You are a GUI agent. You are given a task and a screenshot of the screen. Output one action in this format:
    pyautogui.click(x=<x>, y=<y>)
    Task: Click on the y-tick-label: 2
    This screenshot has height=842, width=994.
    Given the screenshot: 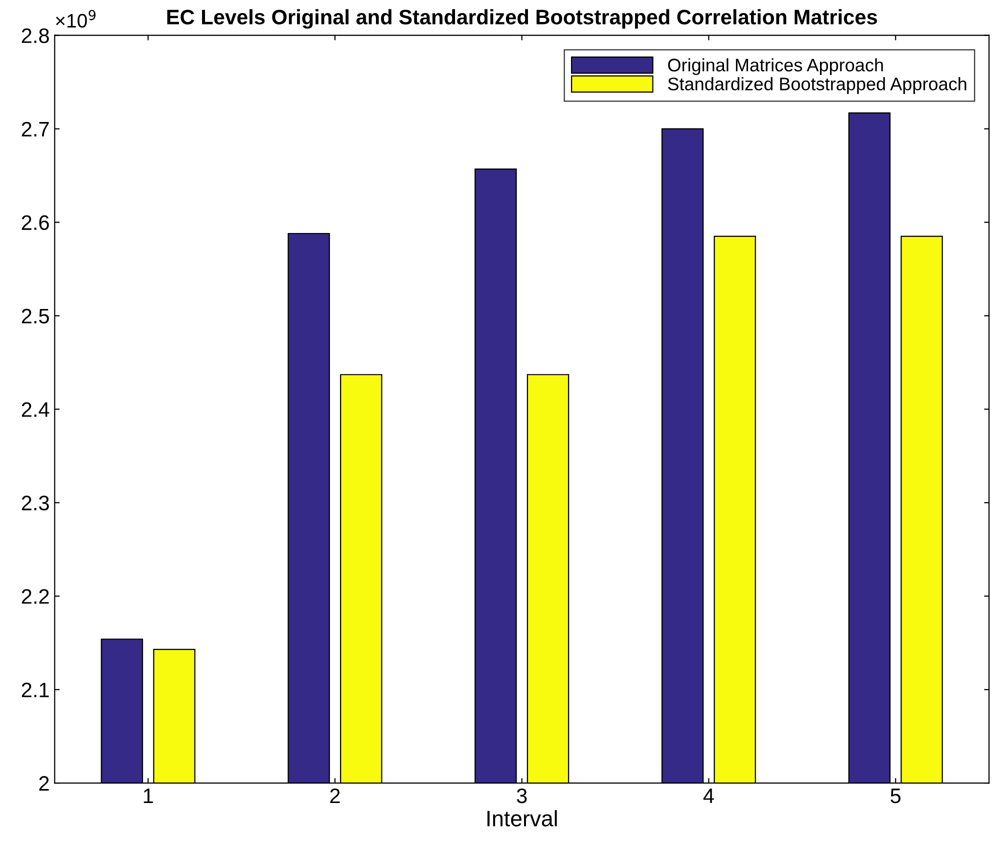 What is the action you would take?
    pyautogui.click(x=44, y=783)
    